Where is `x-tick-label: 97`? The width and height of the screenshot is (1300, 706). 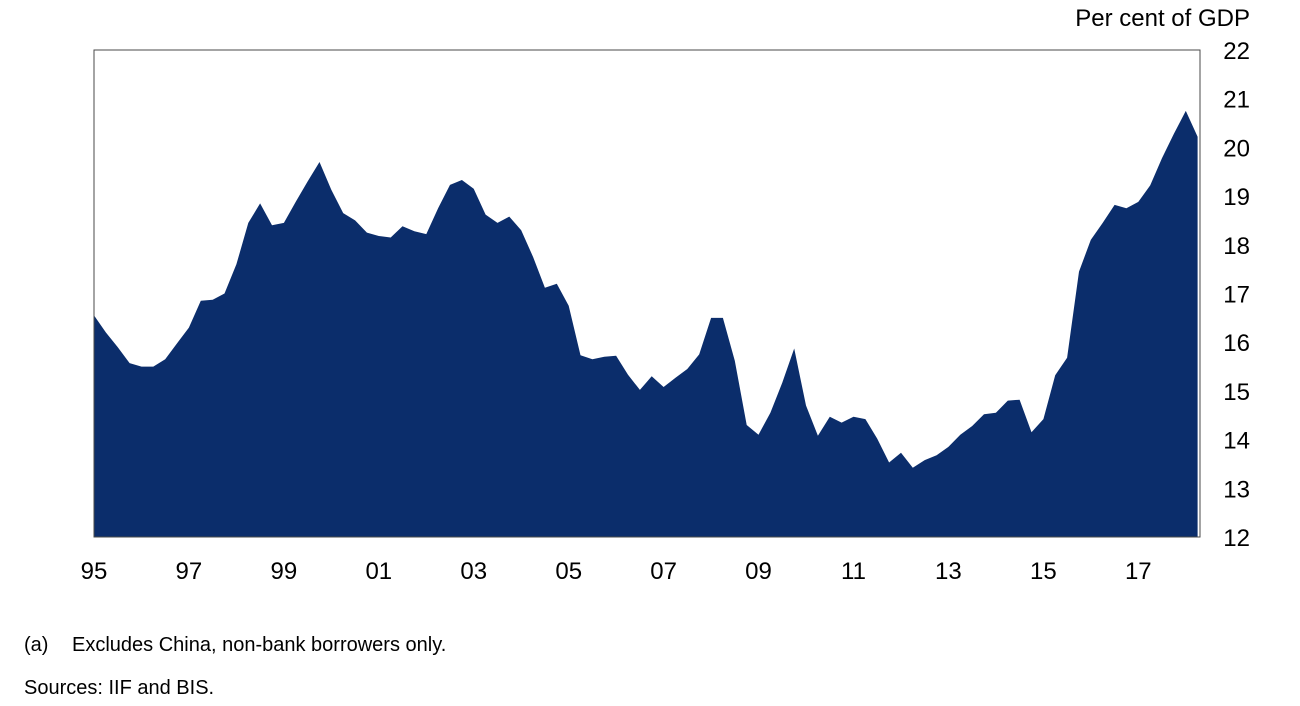 x-tick-label: 97 is located at coordinates (189, 571).